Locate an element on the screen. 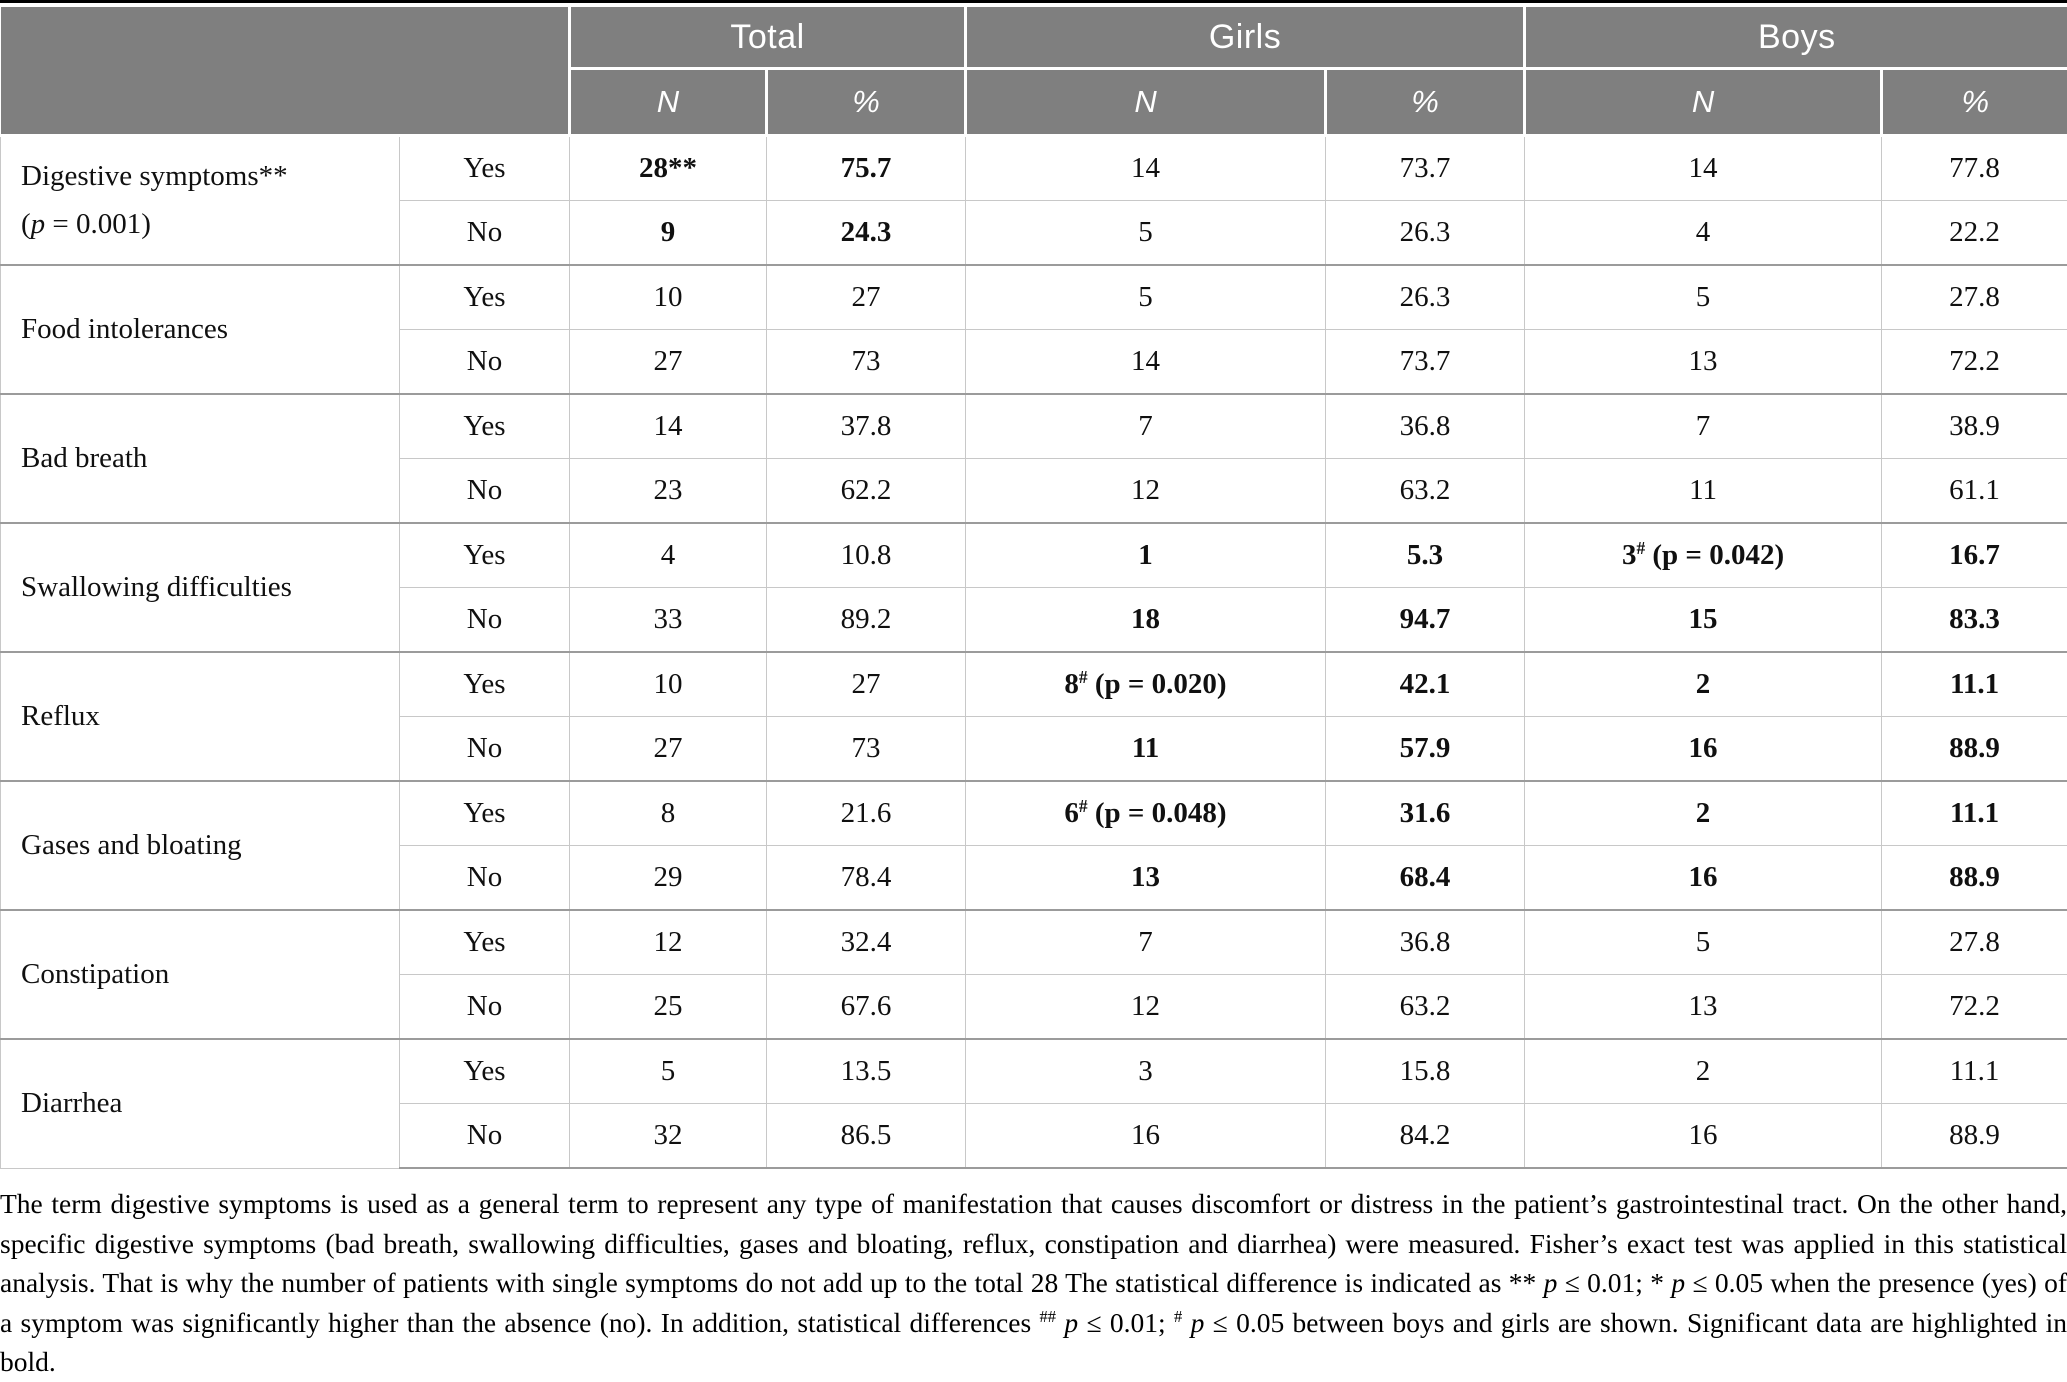 This screenshot has height=1382, width=2067. value-cell: 57.9 is located at coordinates (1425, 749).